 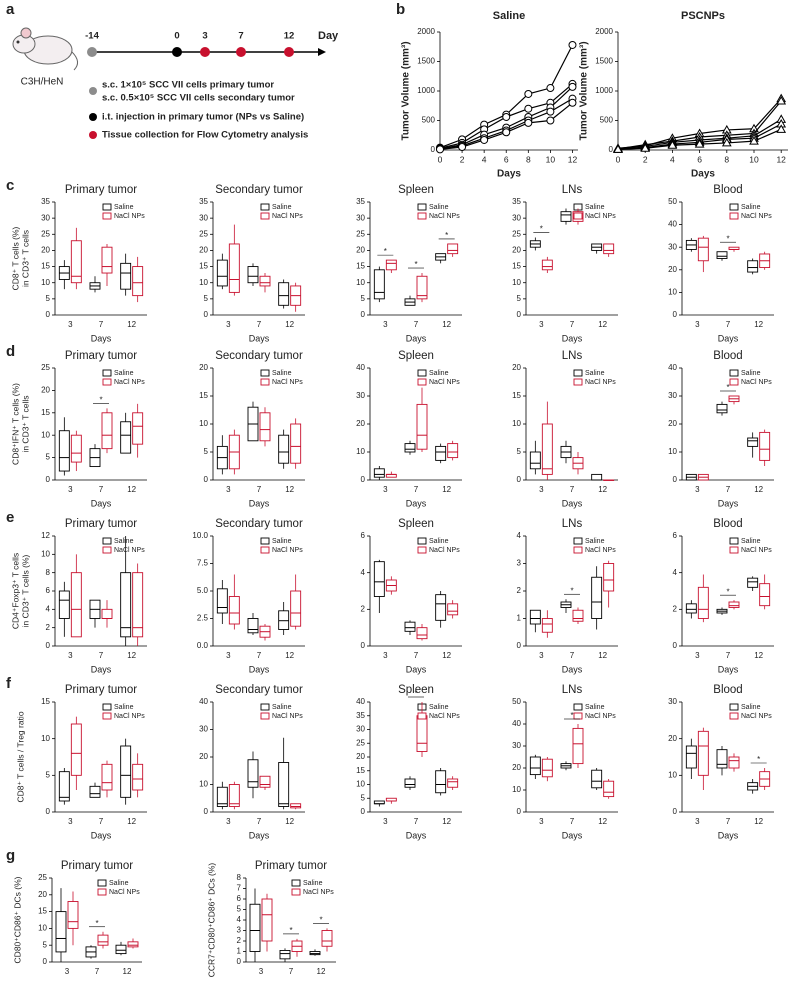 I want to click on y-tick-label: 2, so click(x=363, y=608).